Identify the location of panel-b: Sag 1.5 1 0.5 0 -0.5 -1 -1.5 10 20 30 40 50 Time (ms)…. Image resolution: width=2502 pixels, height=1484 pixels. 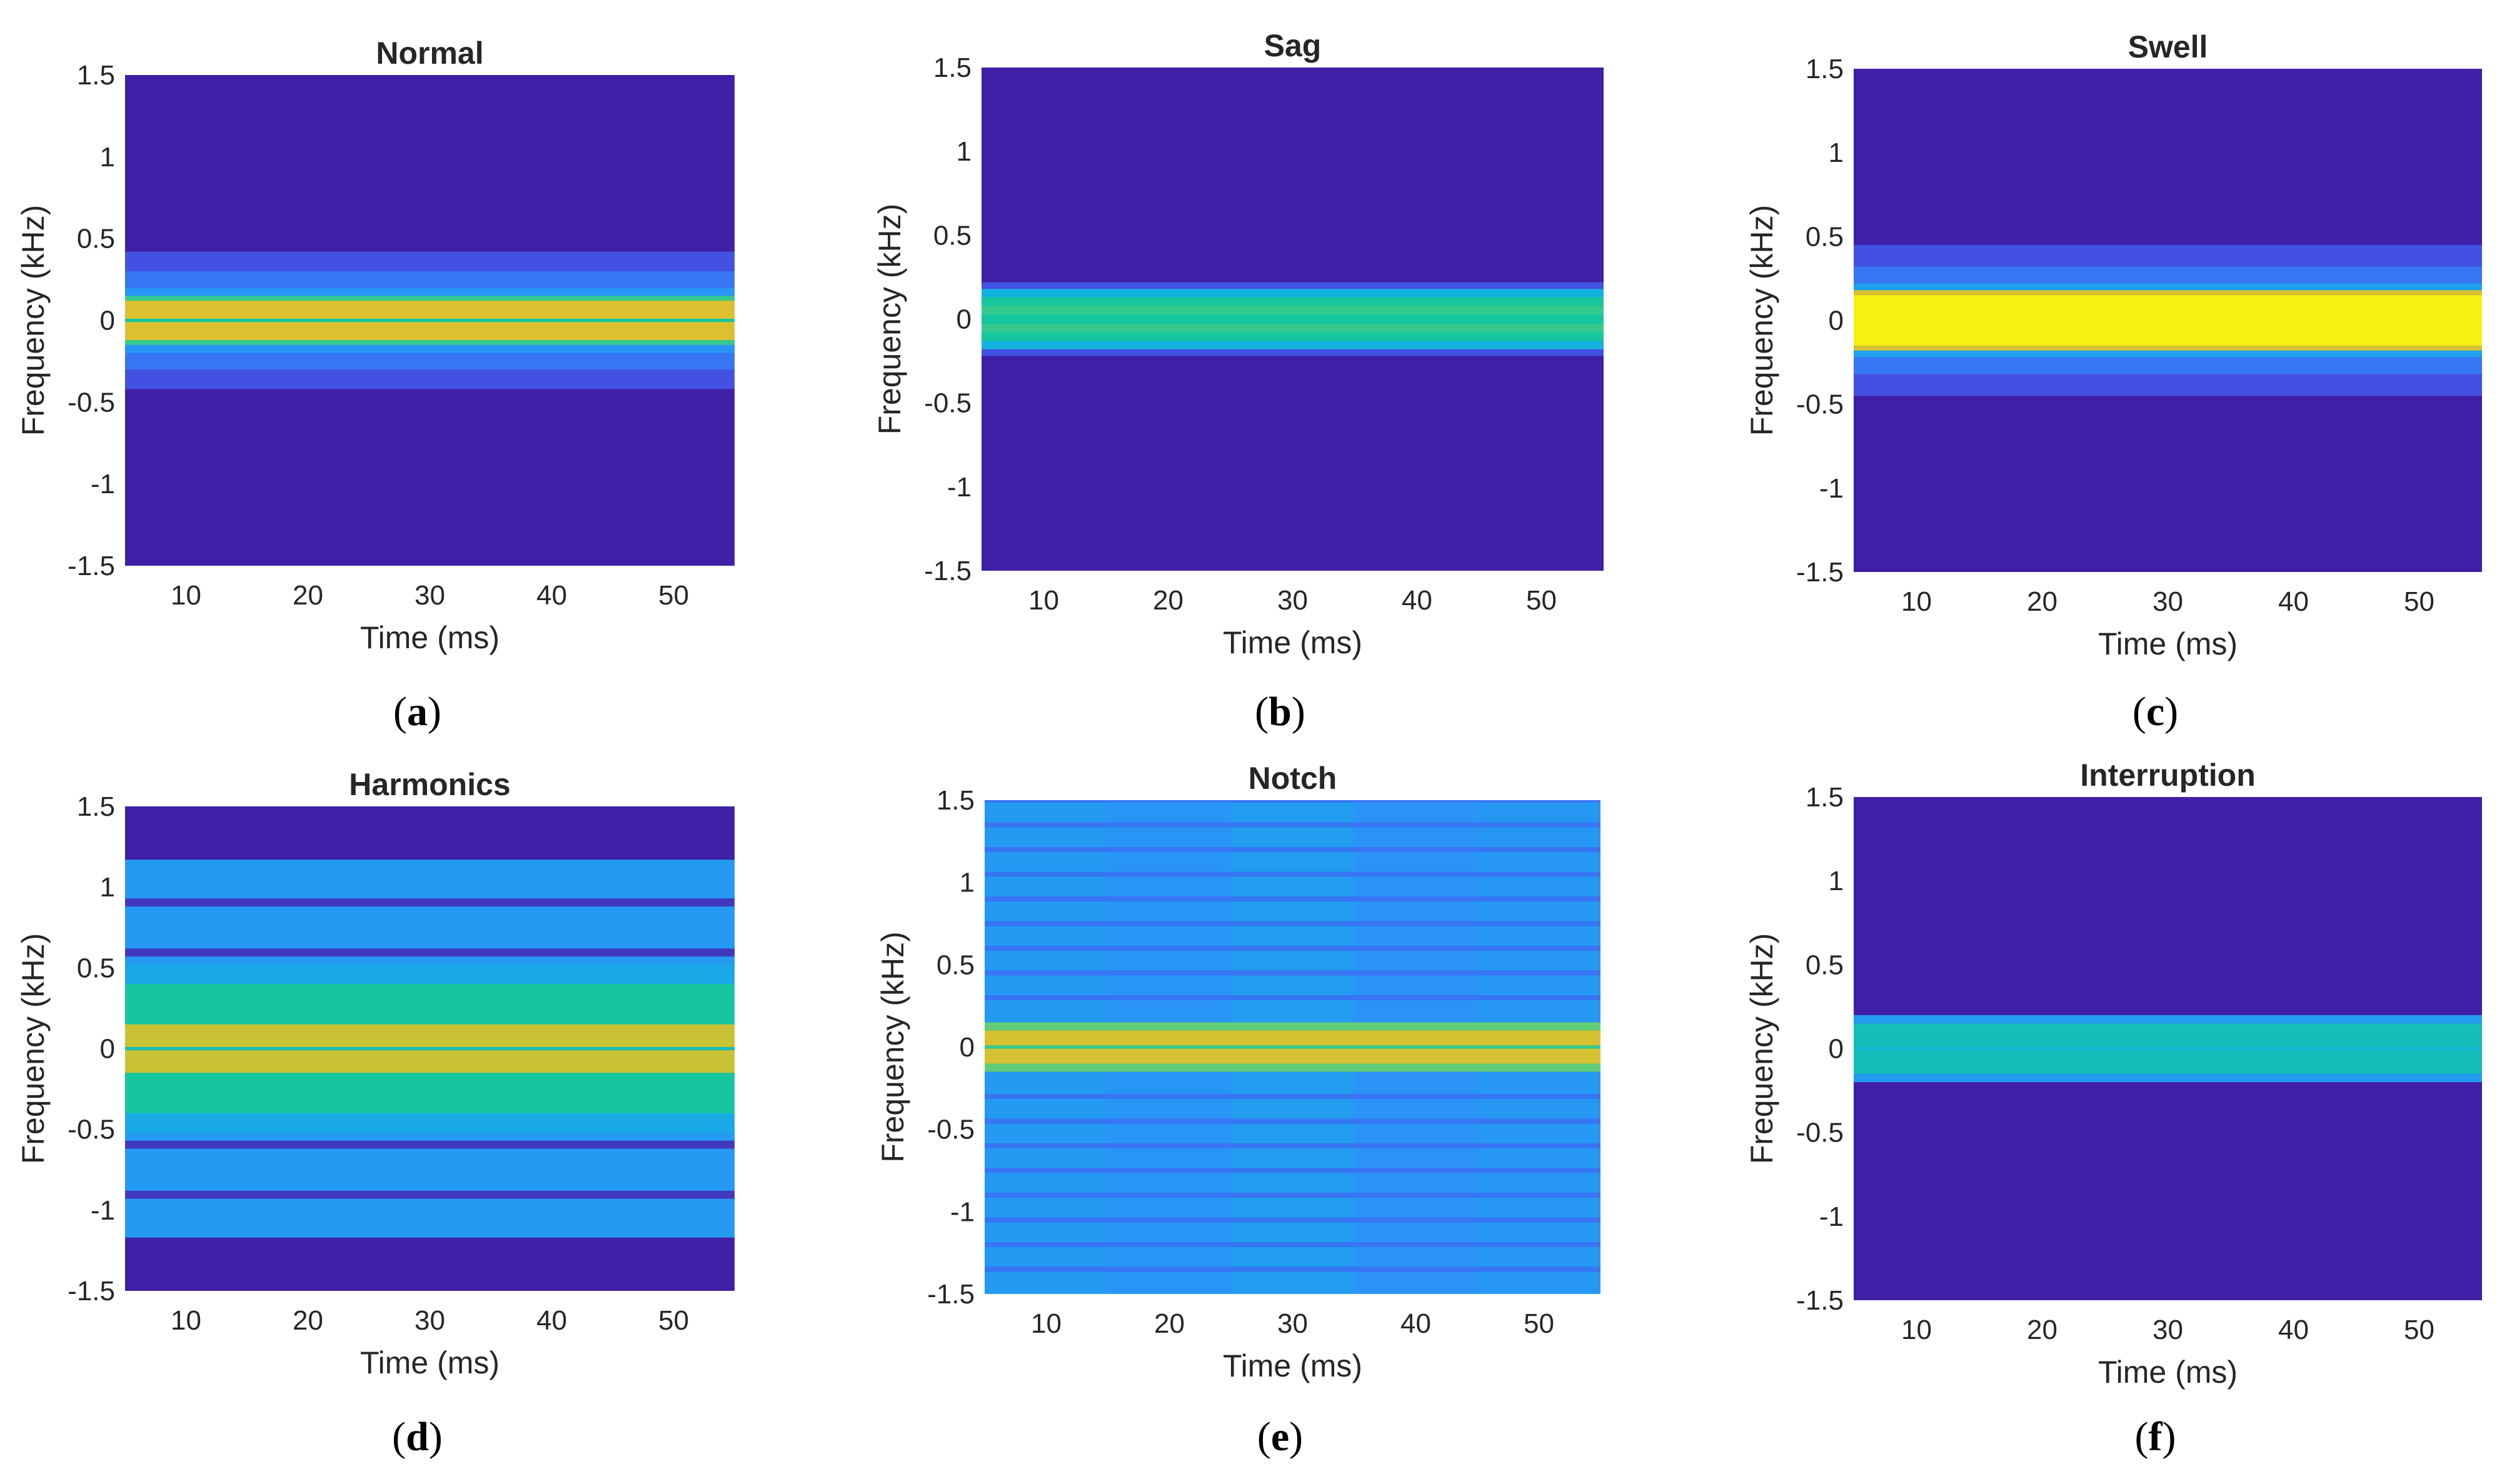
(1238, 381).